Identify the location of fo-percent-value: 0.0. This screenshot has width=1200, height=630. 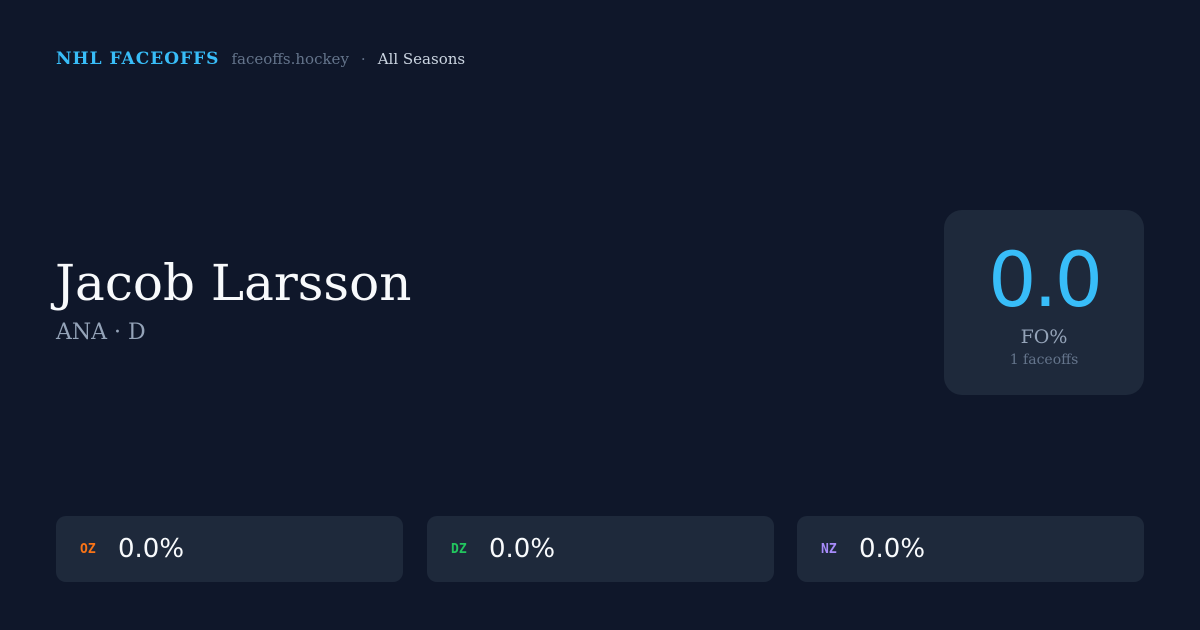
(1045, 279).